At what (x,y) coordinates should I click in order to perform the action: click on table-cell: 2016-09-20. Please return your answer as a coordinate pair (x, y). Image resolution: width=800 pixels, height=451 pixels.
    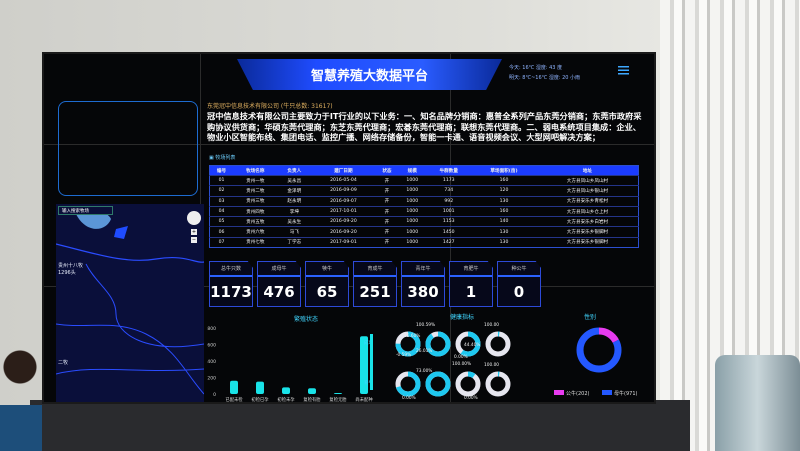
    Looking at the image, I should click on (343, 232).